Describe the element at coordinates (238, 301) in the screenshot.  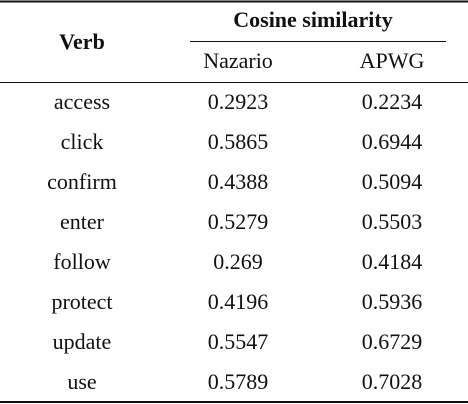
I see `value-cell: 0.4196` at that location.